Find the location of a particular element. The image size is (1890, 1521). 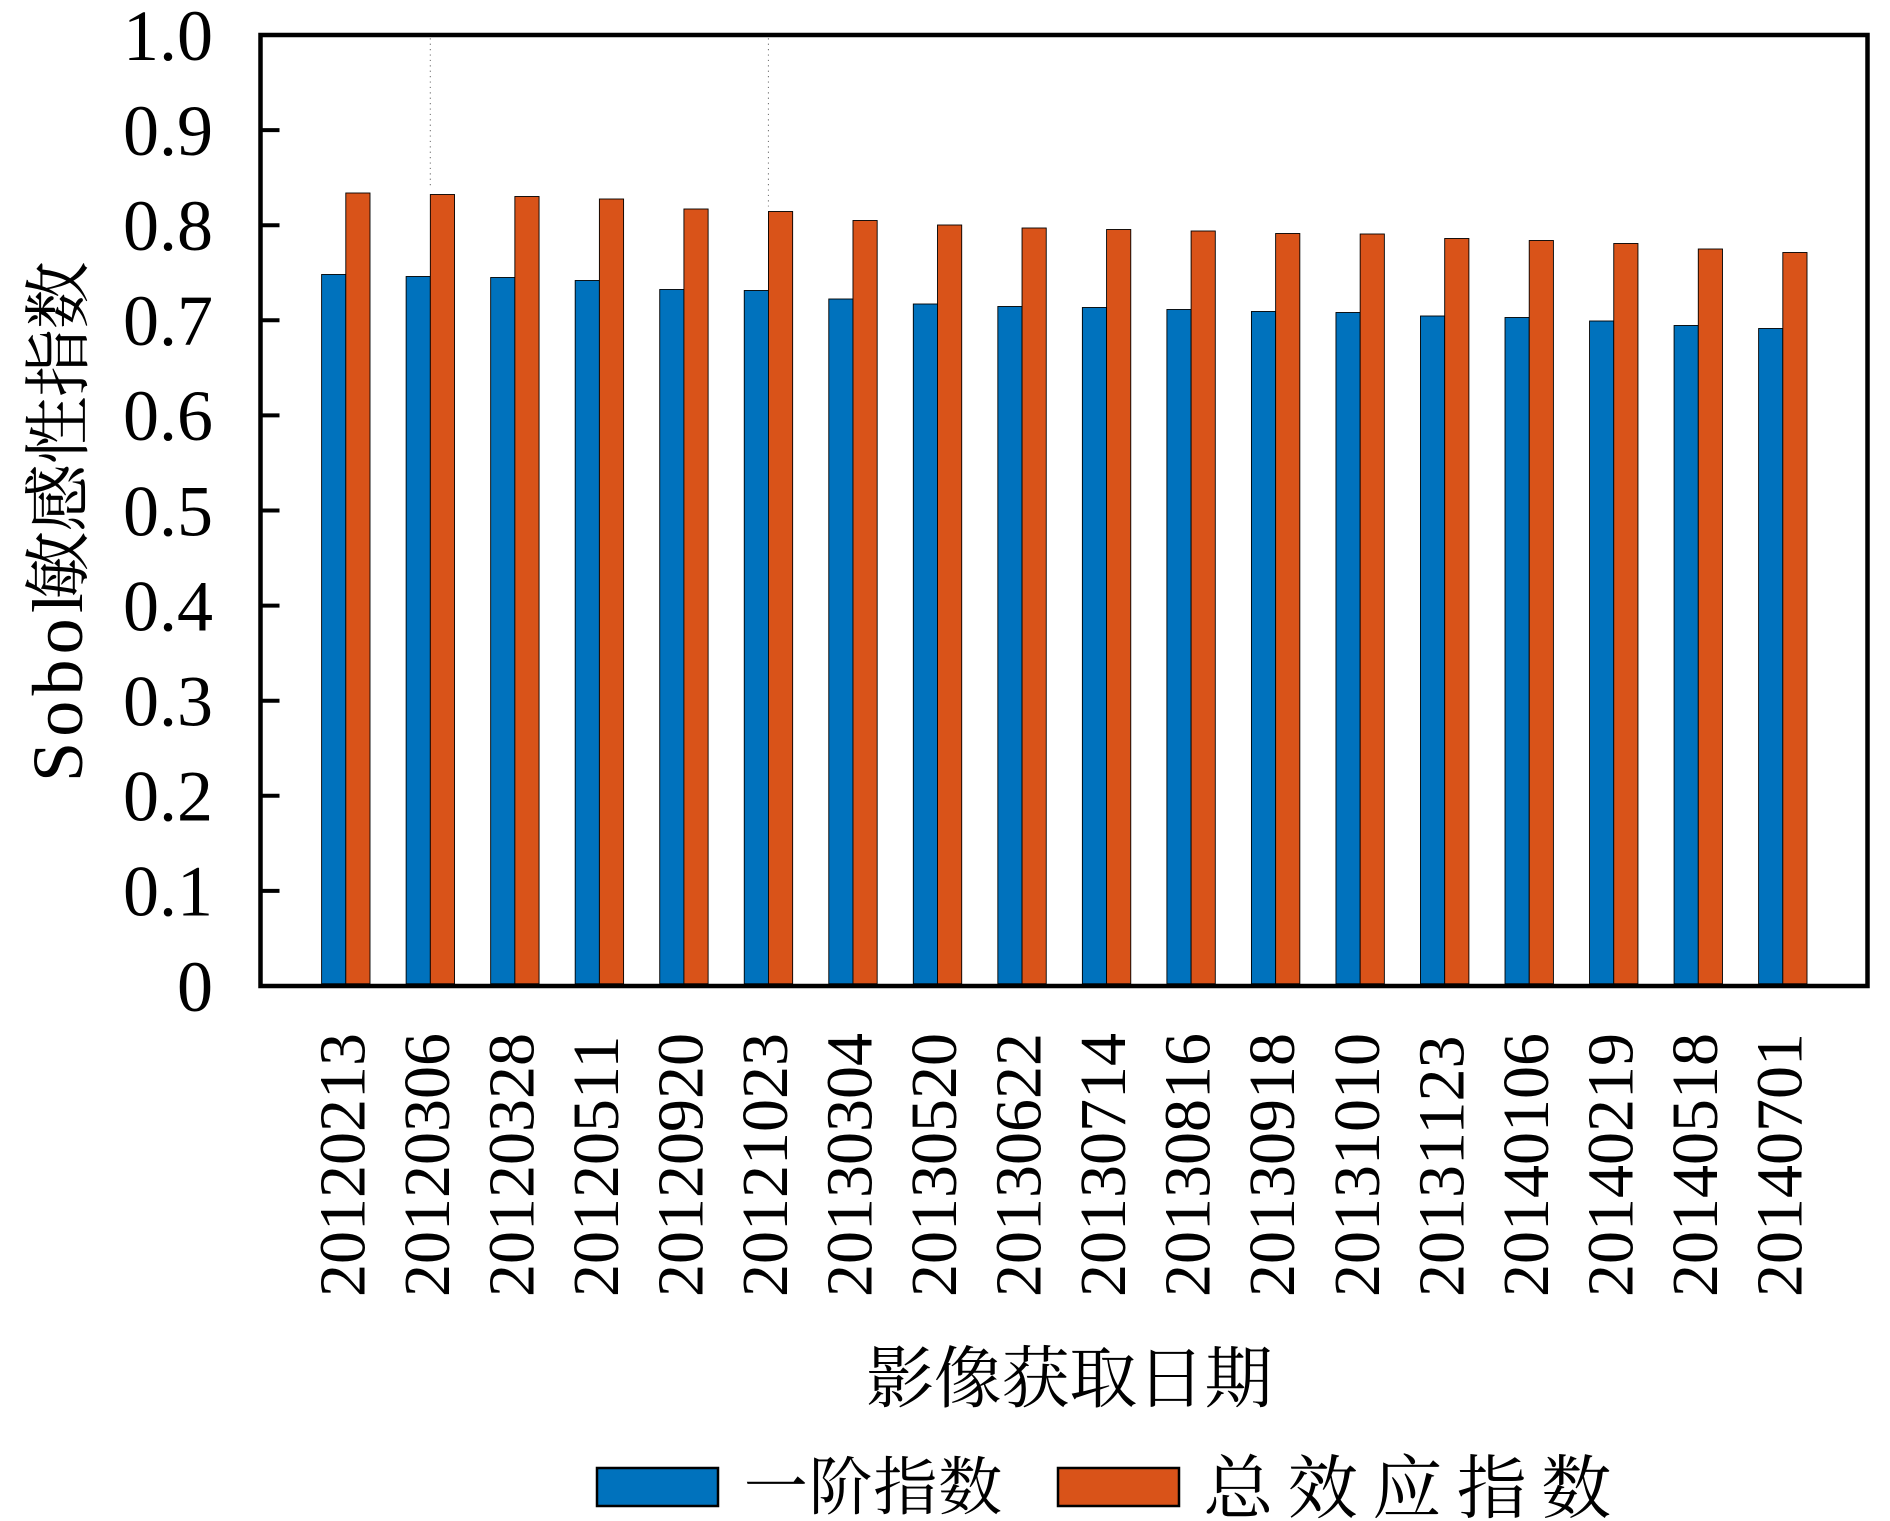

svg-text: 1.0 is located at coordinates (168, 38).